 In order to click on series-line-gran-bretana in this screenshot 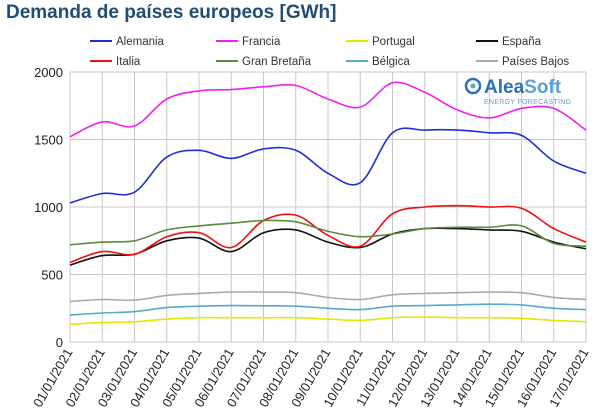, I will do `click(328, 233)`.